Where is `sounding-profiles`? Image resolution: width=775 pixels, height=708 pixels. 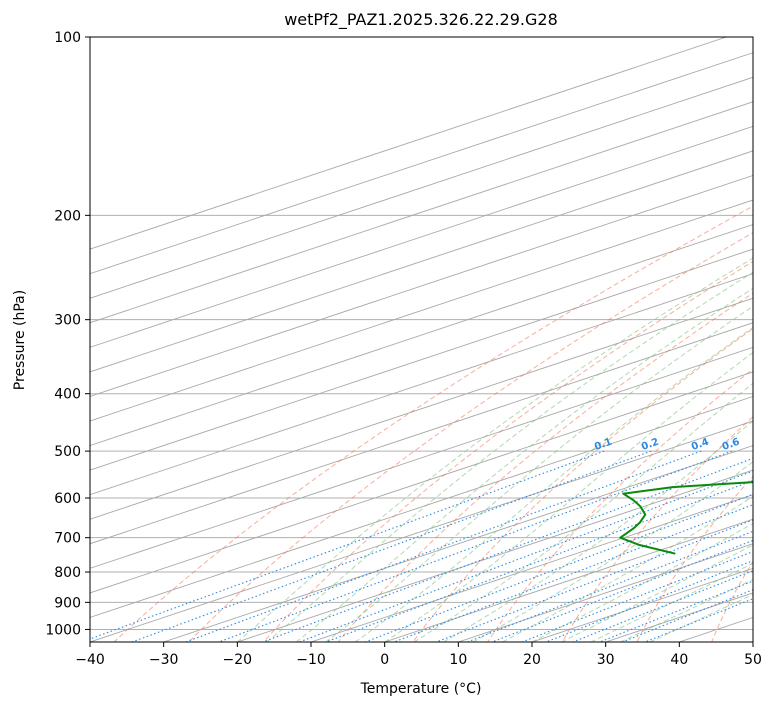 sounding-profiles is located at coordinates (686, 518).